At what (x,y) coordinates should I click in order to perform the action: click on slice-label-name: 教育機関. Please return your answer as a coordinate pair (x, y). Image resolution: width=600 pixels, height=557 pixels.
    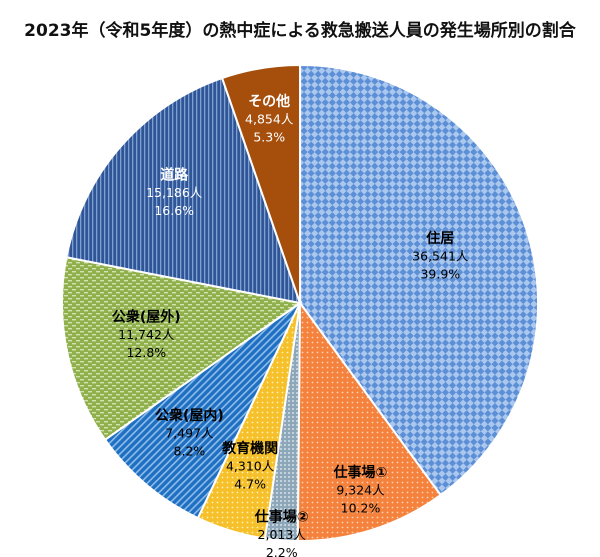
    Looking at the image, I should click on (250, 448).